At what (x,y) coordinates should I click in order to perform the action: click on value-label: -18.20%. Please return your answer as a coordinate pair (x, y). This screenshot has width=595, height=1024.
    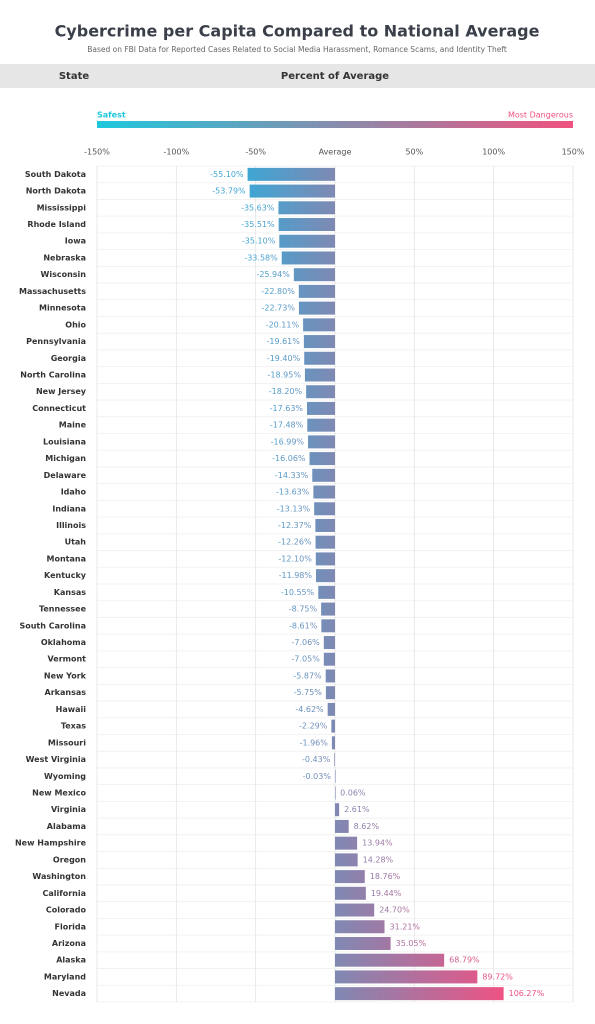
    Looking at the image, I should click on (286, 391).